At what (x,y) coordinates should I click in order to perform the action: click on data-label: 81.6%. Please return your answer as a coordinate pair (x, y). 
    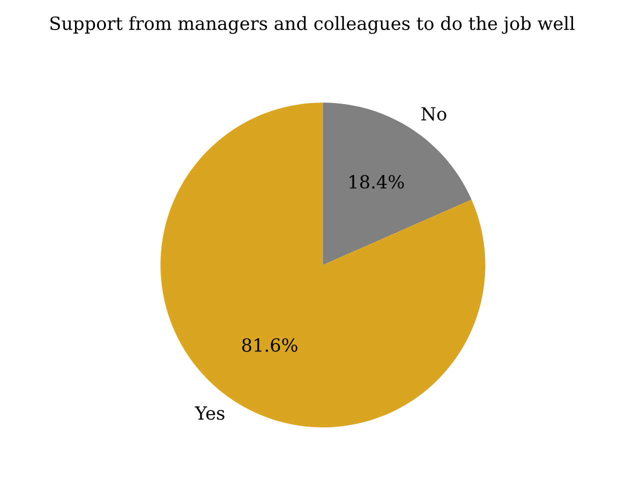
    Looking at the image, I should click on (270, 345).